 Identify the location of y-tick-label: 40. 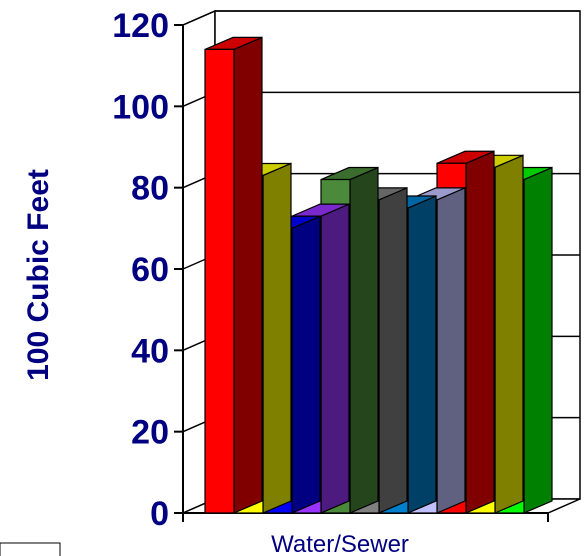
(150, 351).